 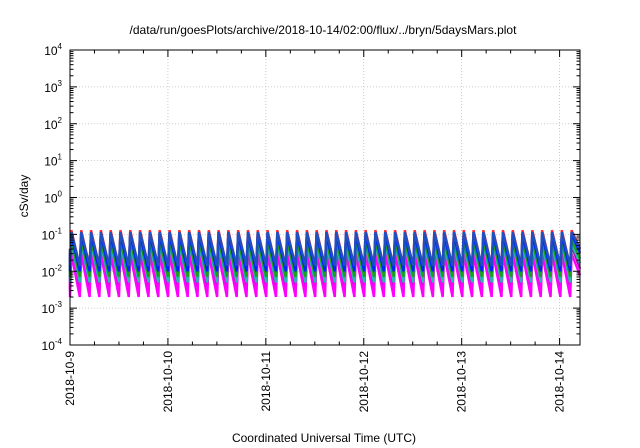 I want to click on x-tick-label: 2018-10-10, so click(x=168, y=382).